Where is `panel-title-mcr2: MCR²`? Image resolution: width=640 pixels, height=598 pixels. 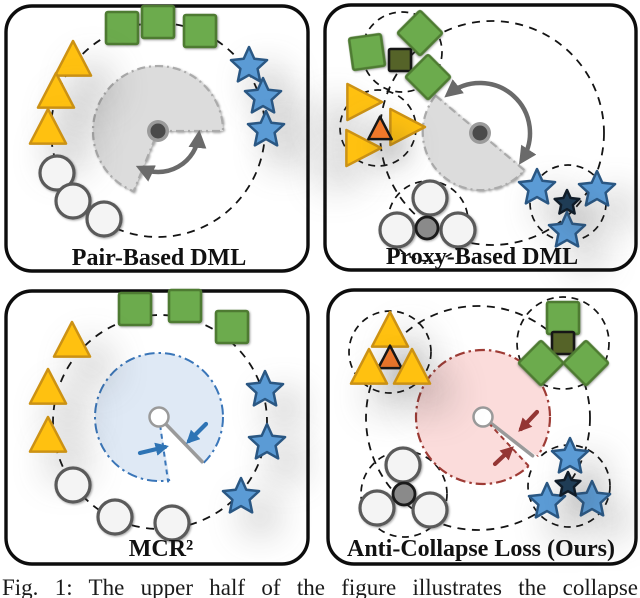
panel-title-mcr2: MCR² is located at coordinates (161, 549).